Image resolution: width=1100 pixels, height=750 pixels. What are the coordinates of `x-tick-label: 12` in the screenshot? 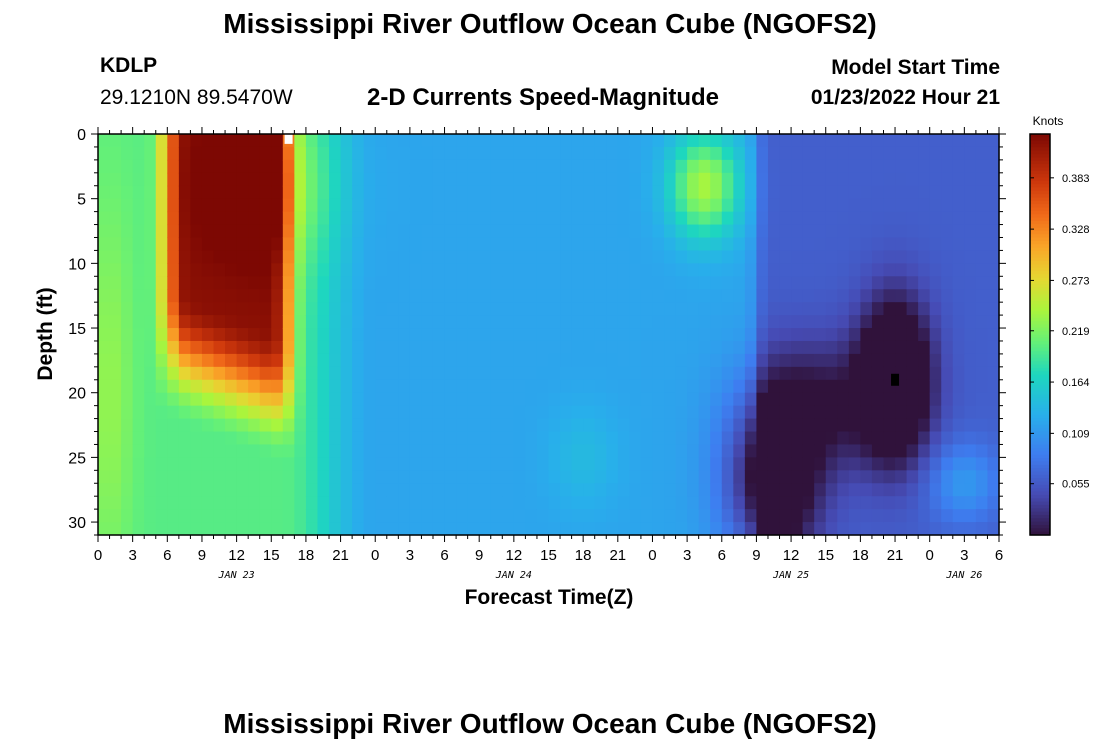 It's located at (791, 555).